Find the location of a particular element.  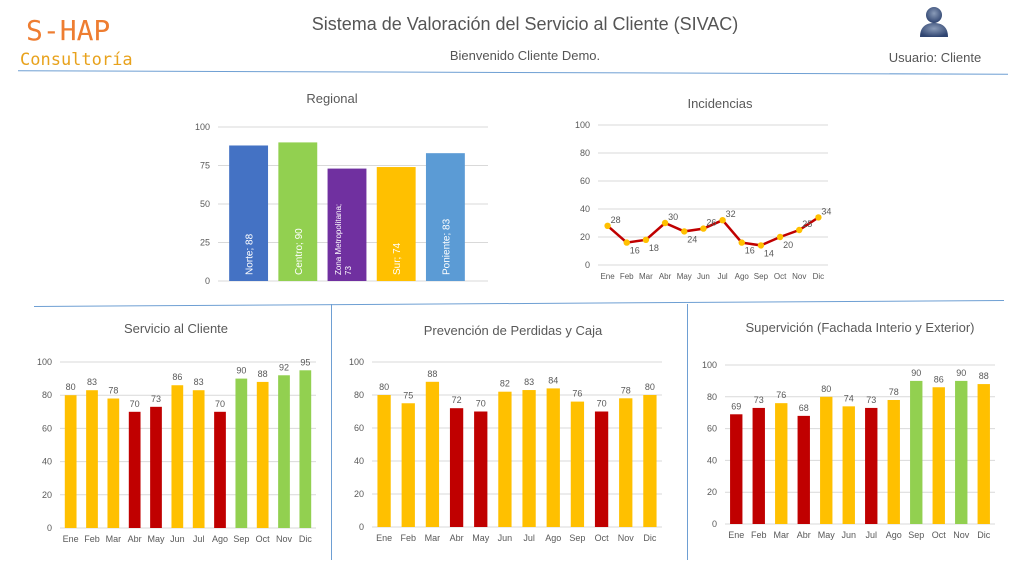

data-label: 95 is located at coordinates (305, 362).